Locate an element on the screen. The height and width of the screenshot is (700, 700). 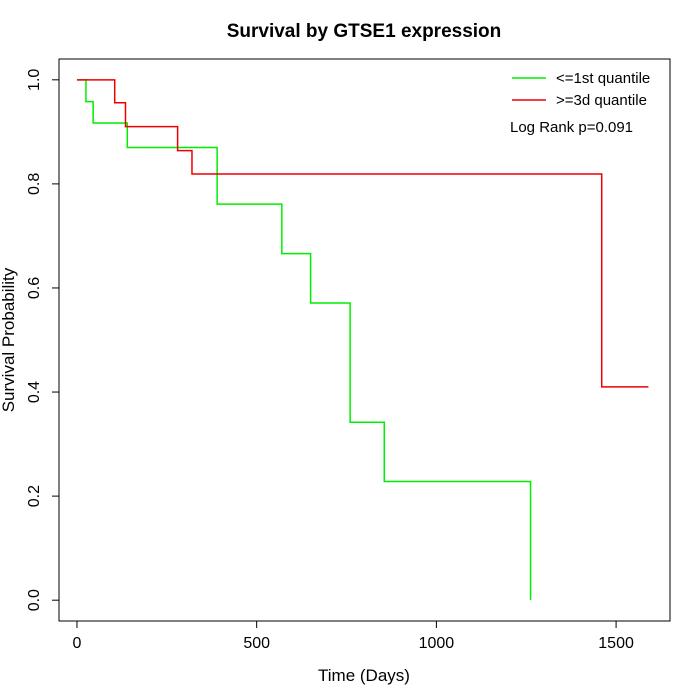
legend: <=1st quantile >=3d quantile is located at coordinates (581, 89).